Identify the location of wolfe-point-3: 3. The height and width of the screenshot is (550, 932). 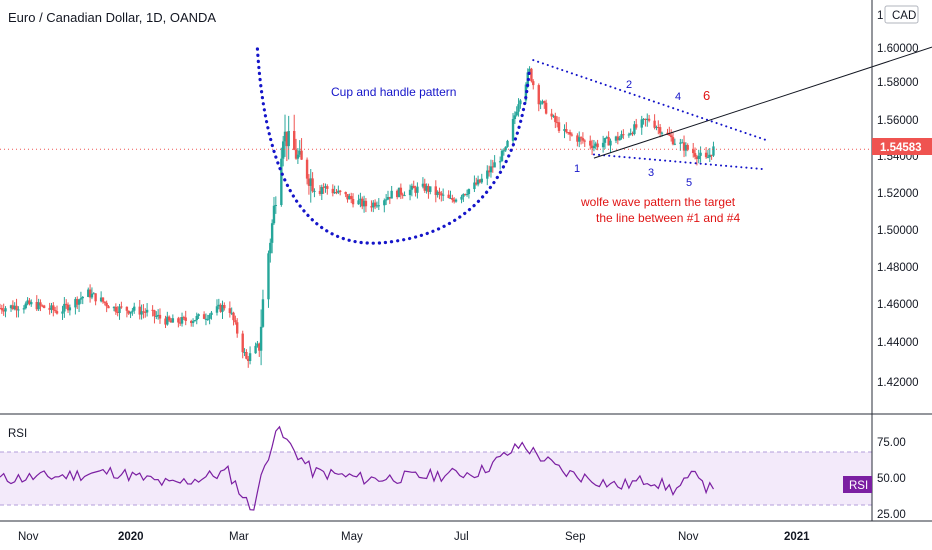
(651, 173).